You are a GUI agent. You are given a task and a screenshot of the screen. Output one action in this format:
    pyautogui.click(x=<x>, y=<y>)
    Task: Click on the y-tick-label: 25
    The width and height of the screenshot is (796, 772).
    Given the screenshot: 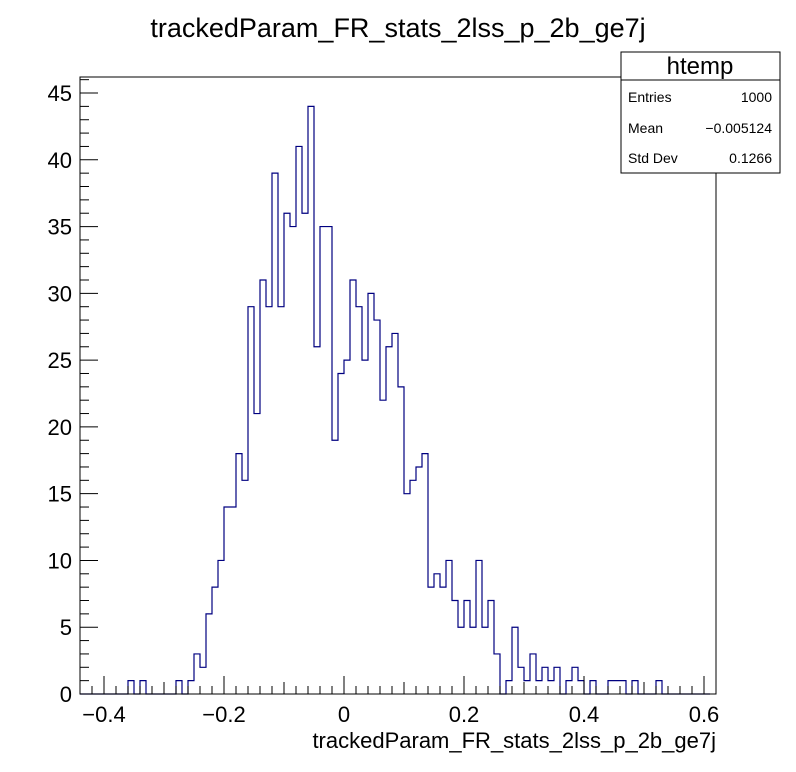 What is the action you would take?
    pyautogui.click(x=60, y=360)
    